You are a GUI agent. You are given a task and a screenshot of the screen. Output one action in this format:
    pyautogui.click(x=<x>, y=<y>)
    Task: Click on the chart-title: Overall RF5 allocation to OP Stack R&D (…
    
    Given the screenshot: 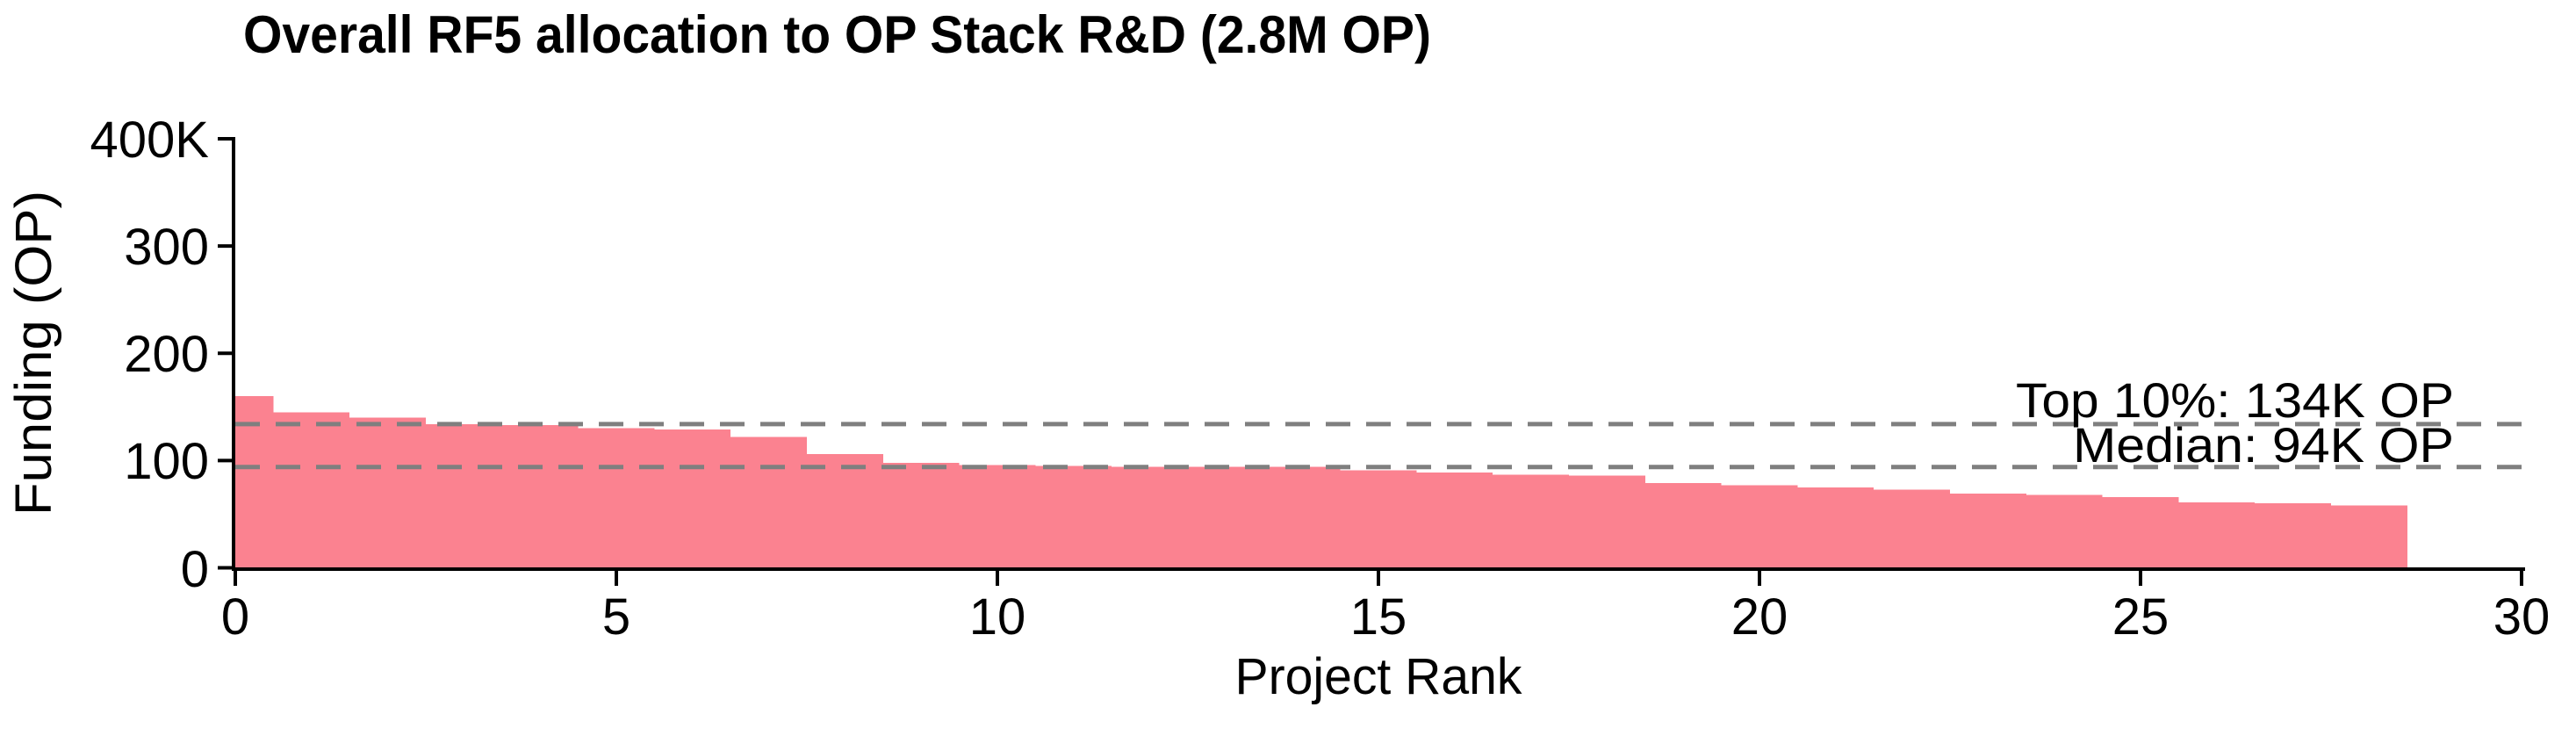 What is the action you would take?
    pyautogui.click(x=837, y=34)
    